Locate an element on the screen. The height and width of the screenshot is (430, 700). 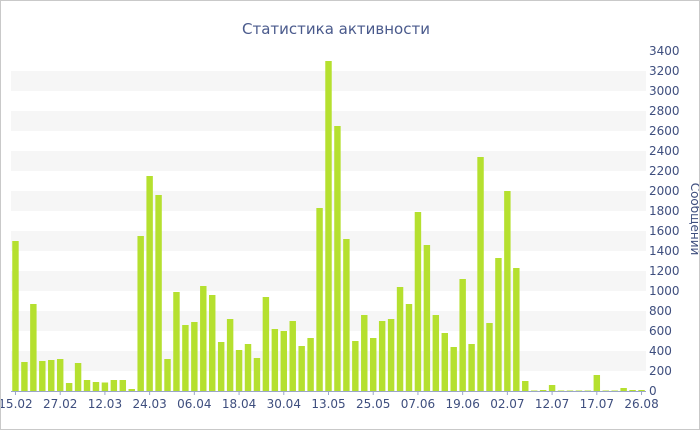
y-tick-label: 400 is located at coordinates (660, 351).